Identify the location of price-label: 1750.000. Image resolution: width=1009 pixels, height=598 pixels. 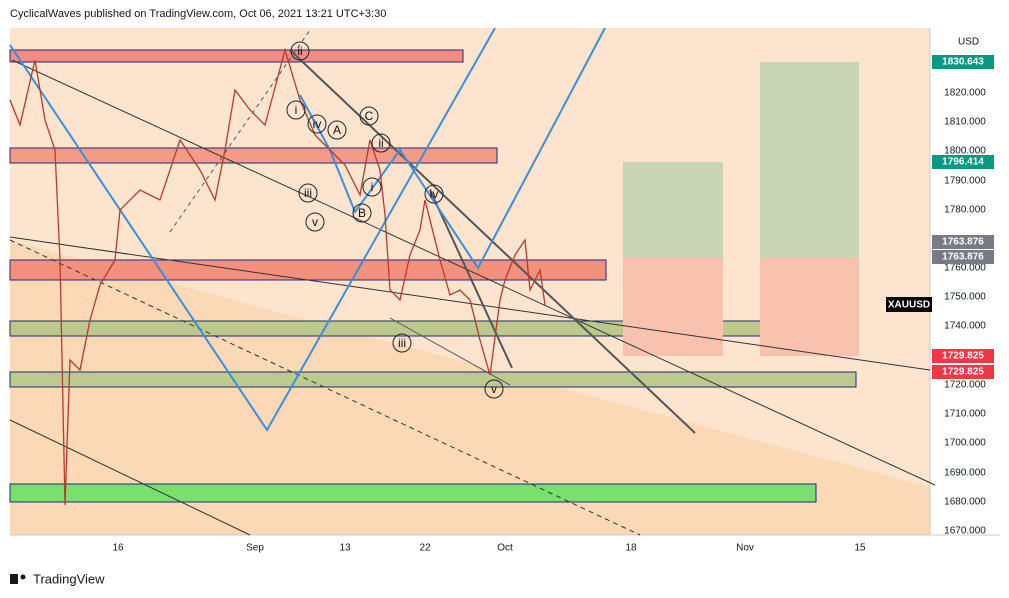
(965, 297).